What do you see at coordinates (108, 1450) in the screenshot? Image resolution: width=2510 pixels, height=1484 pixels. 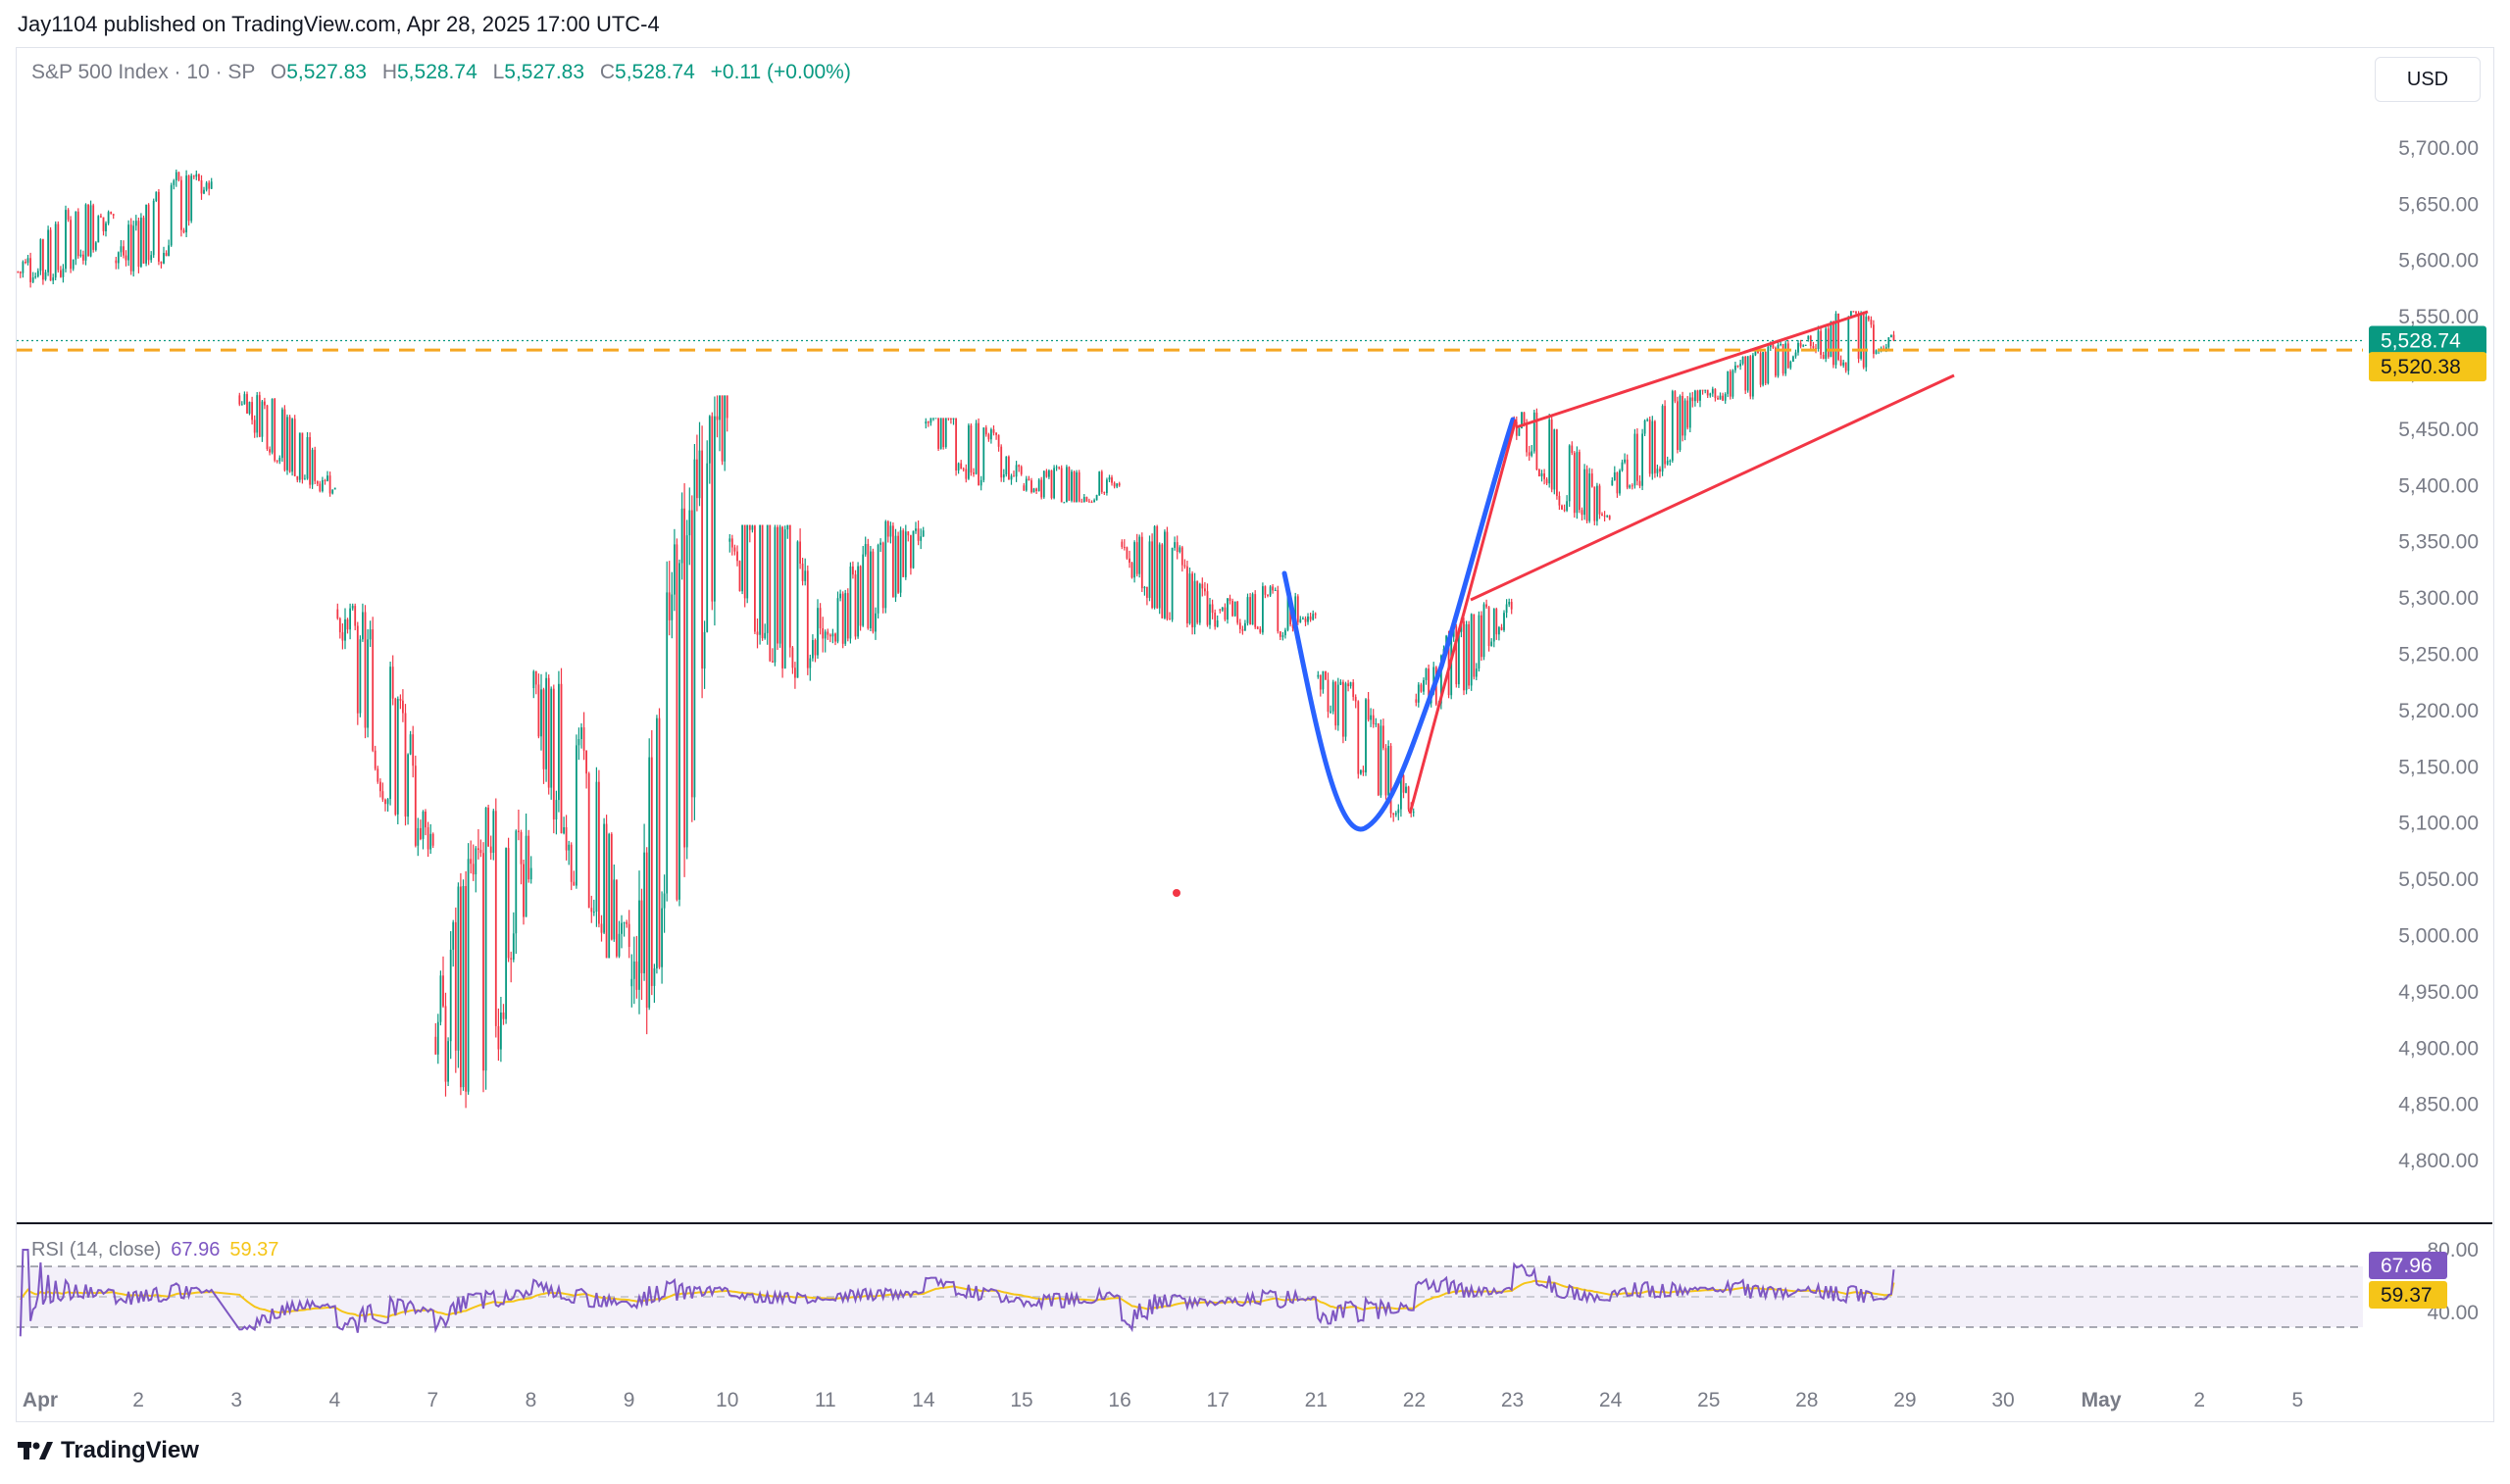 I see `tradingview-logo: TradingView` at bounding box center [108, 1450].